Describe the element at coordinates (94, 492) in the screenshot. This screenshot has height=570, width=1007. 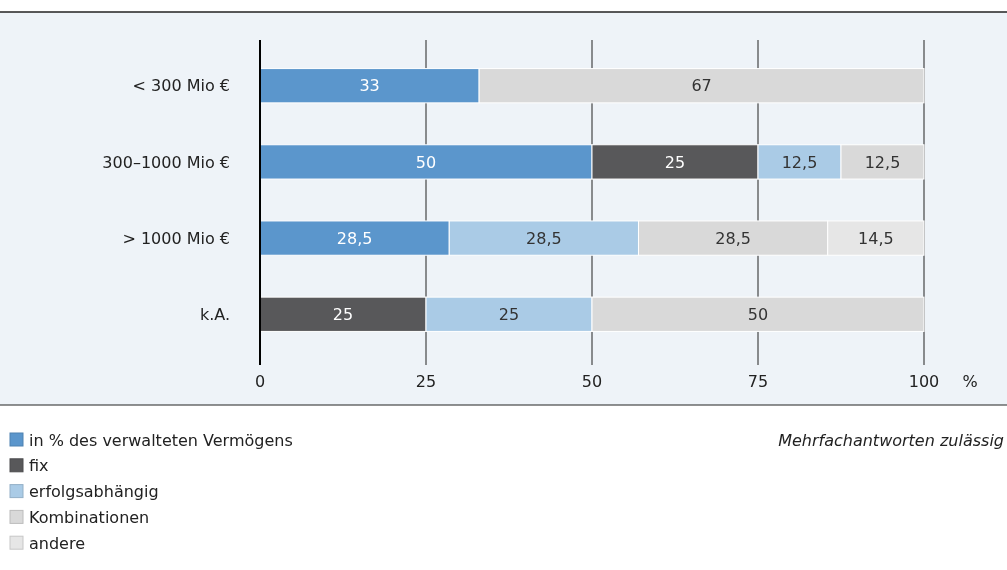
I see `legend-label: erfolgsabhängig` at that location.